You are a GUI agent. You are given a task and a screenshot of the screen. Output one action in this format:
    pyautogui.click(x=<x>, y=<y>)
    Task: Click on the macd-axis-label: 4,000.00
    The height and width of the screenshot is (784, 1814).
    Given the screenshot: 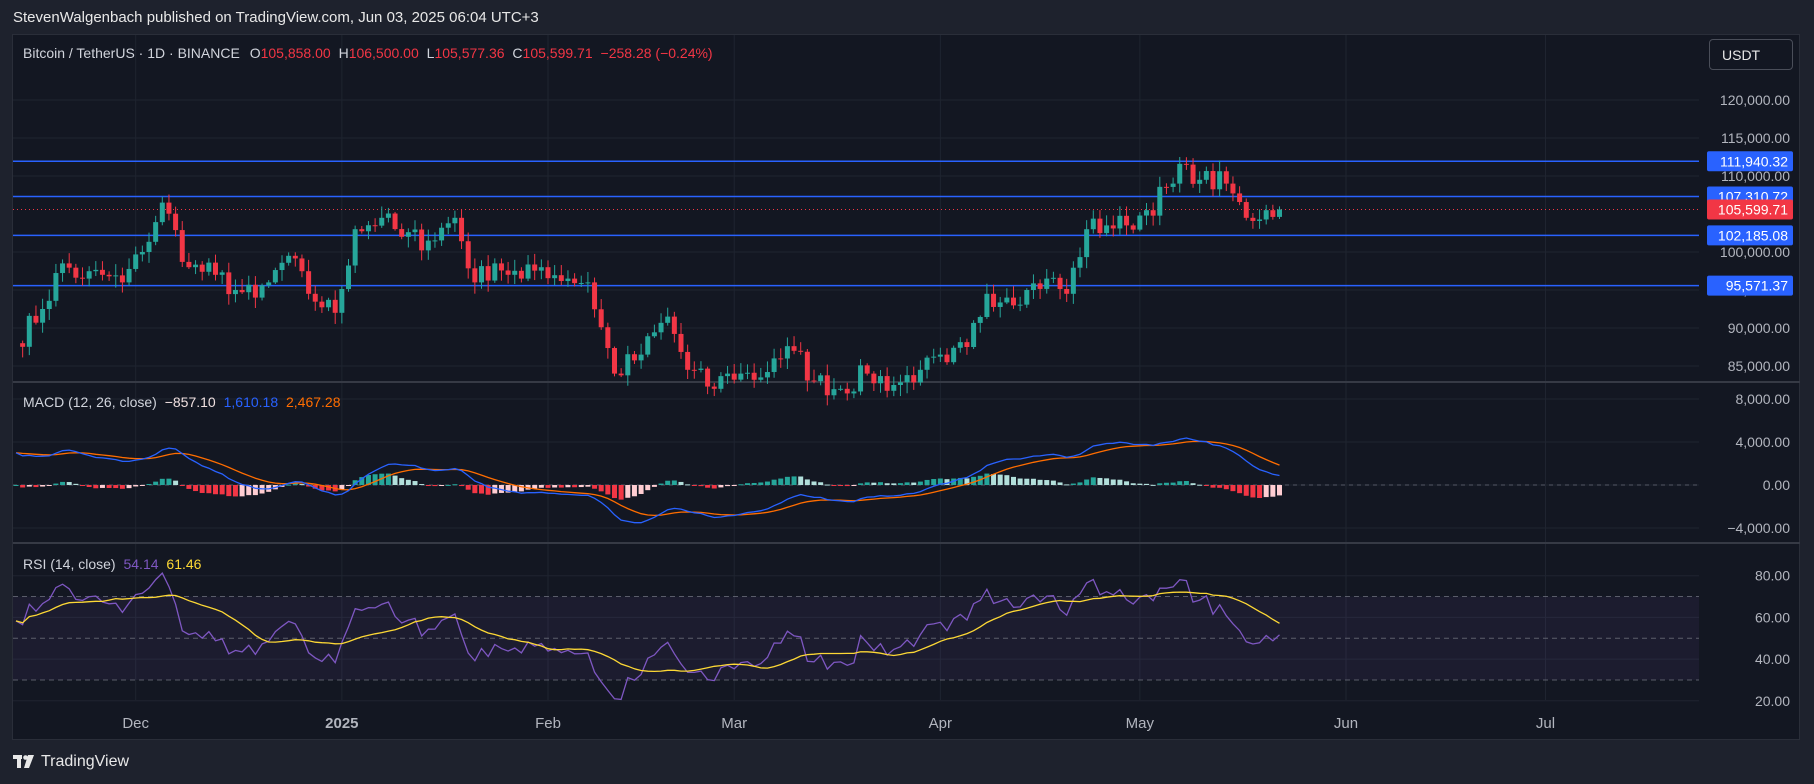 What is the action you would take?
    pyautogui.click(x=1763, y=442)
    